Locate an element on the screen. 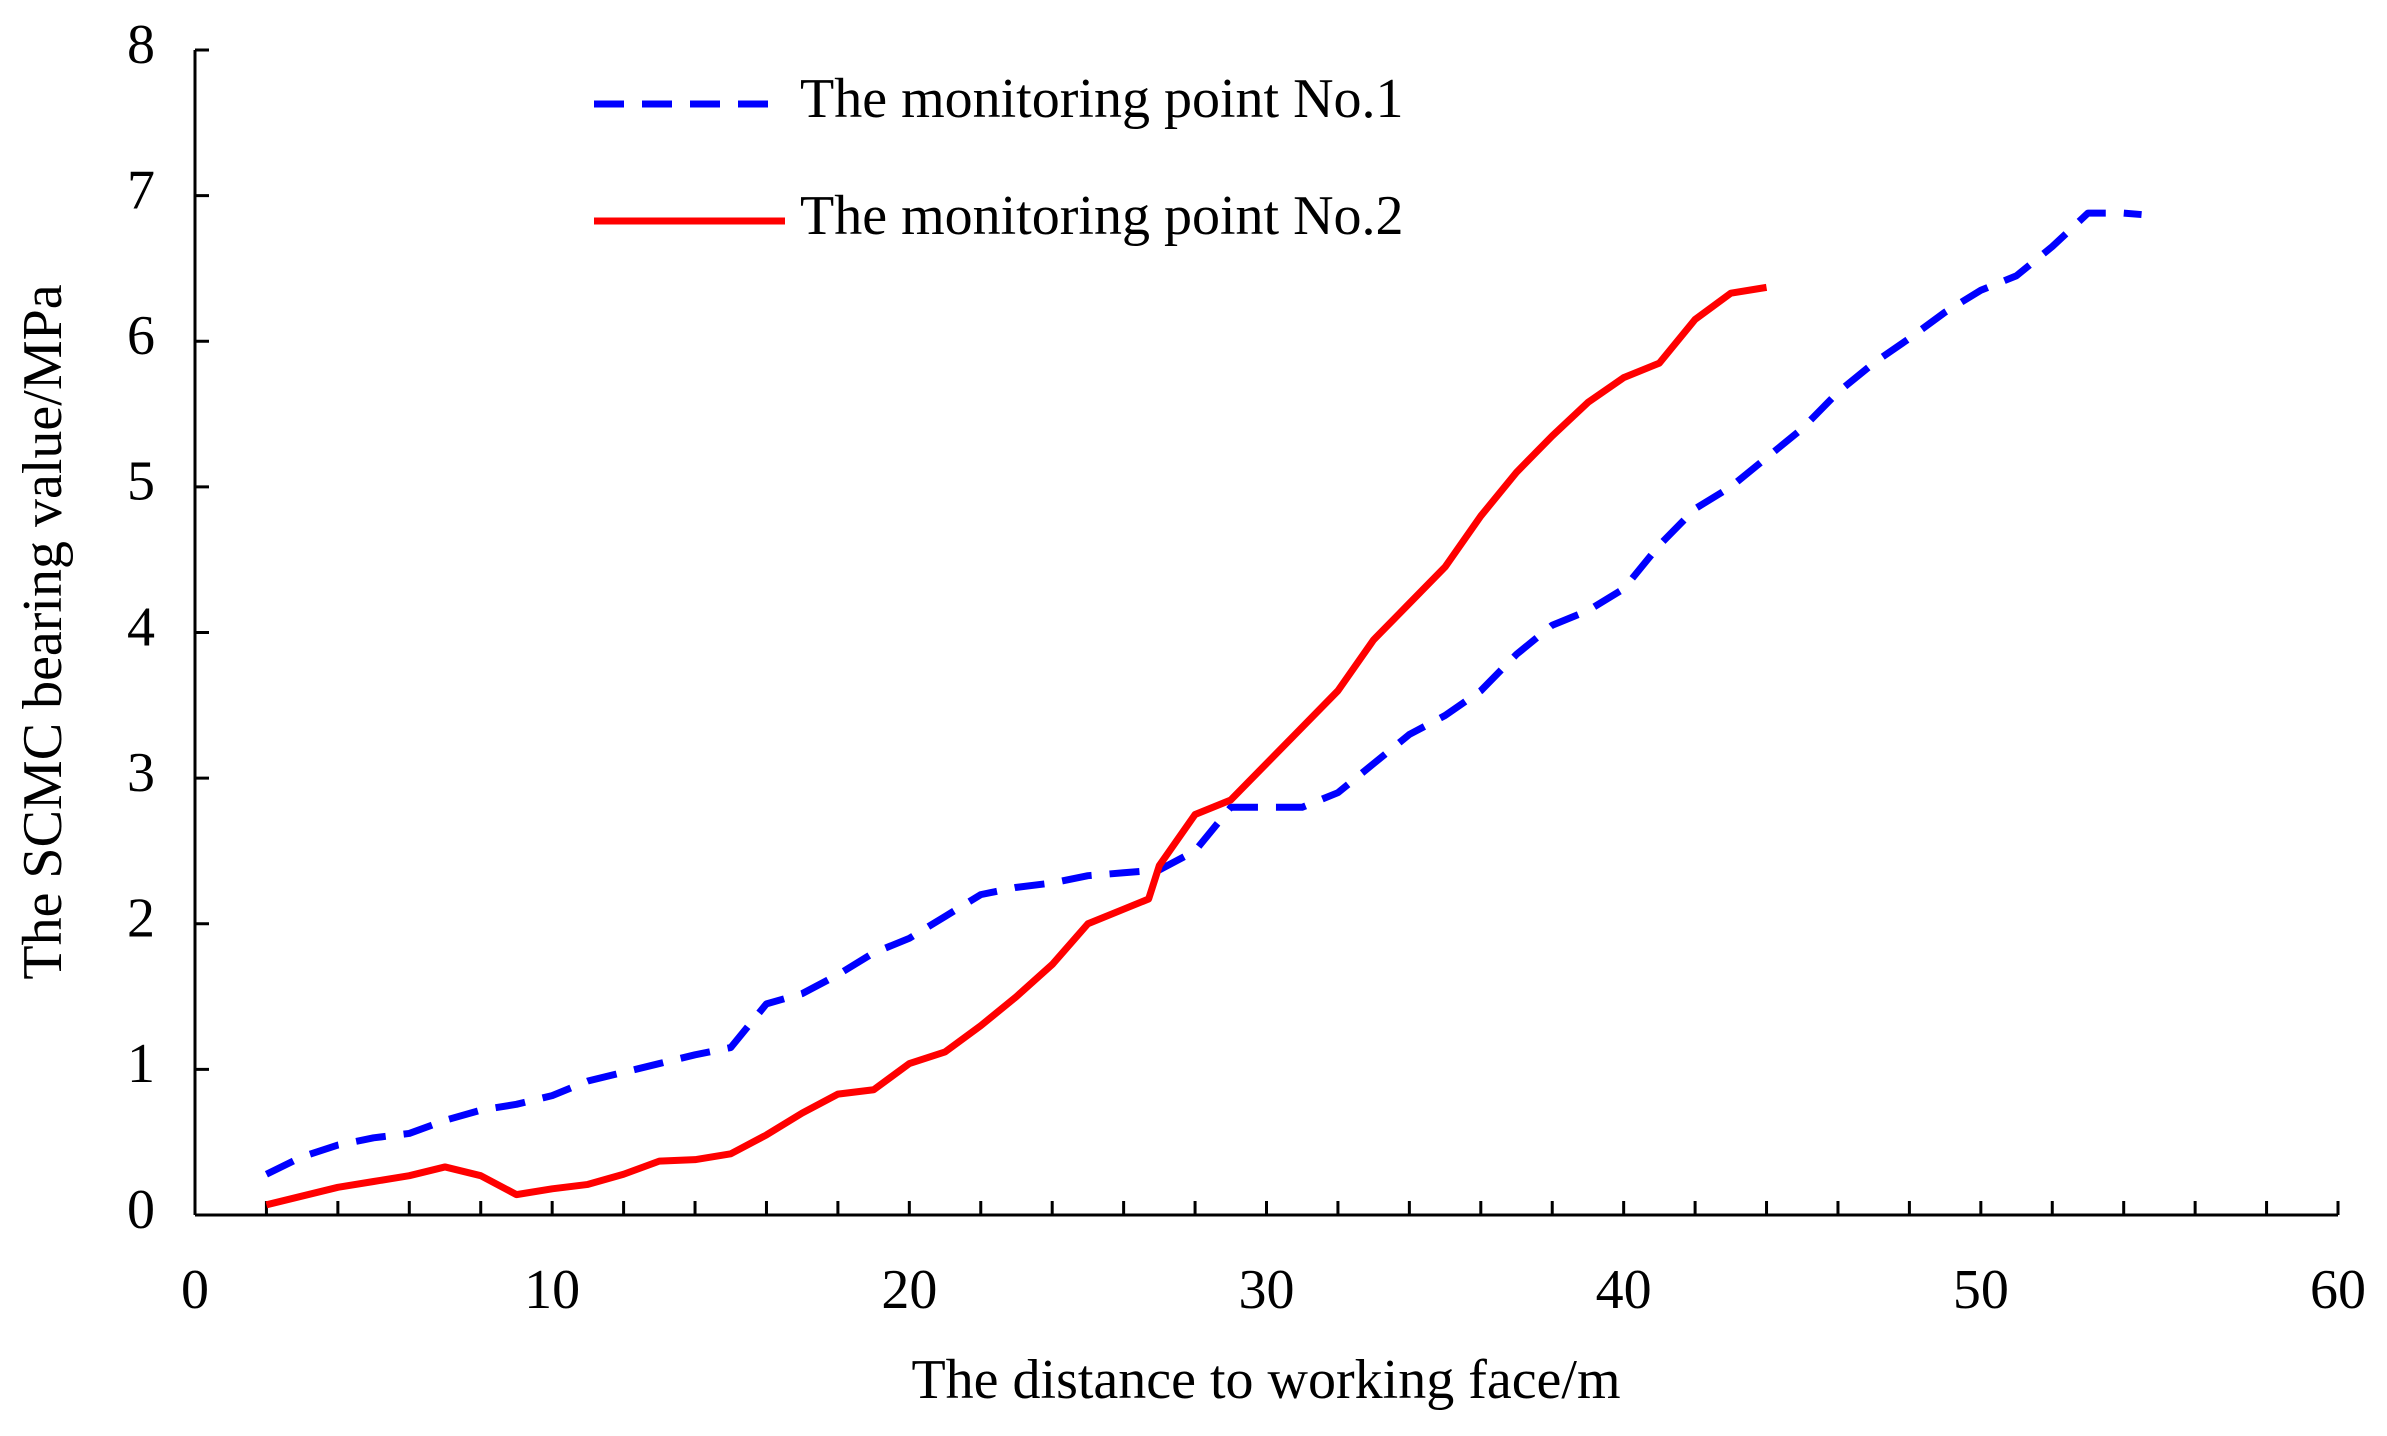 The height and width of the screenshot is (1436, 2387). y-tick-label: 1 is located at coordinates (141, 1064).